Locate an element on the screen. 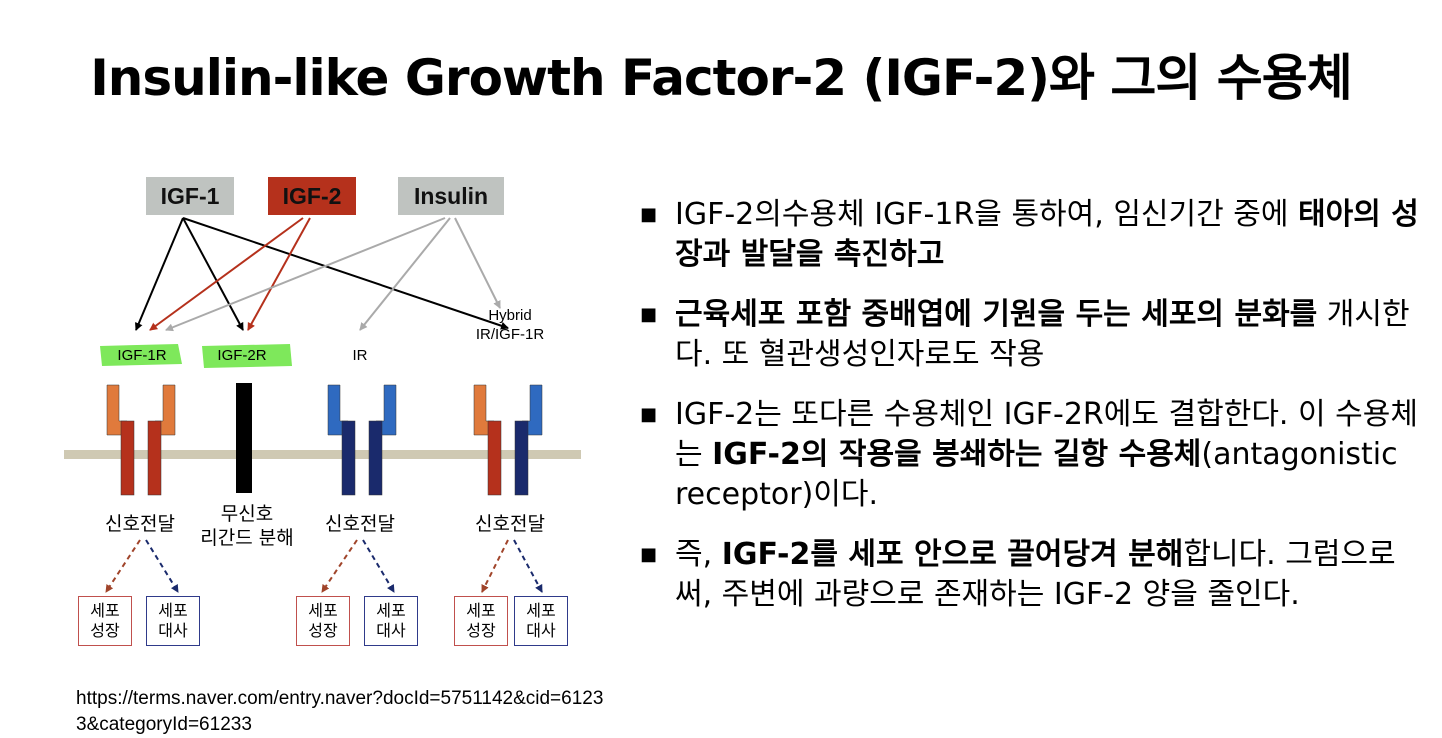 Image resolution: width=1442 pixels, height=738 pixels. arrow-igf1-to-hybrid is located at coordinates (345, 273).